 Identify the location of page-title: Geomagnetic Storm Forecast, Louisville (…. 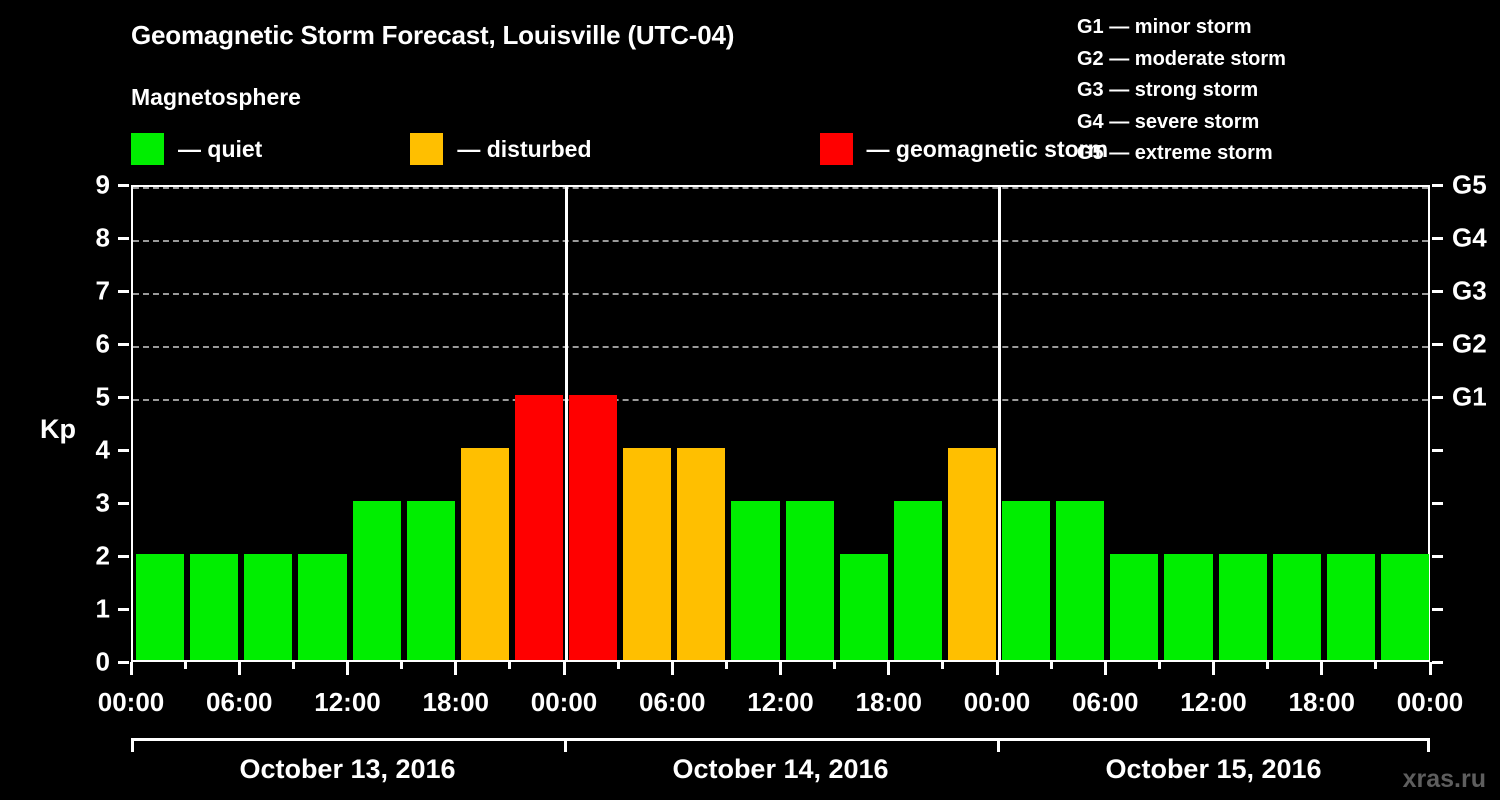
(433, 35).